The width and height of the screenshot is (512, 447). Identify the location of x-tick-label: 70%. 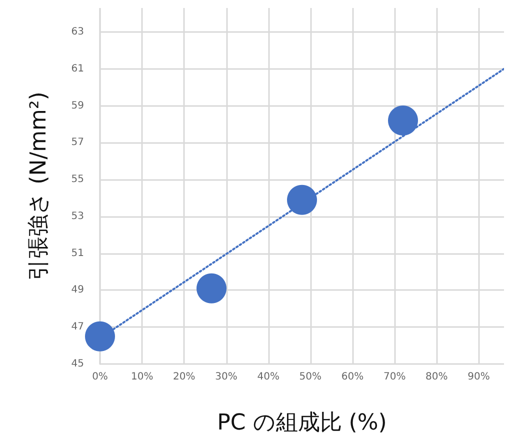
(394, 377).